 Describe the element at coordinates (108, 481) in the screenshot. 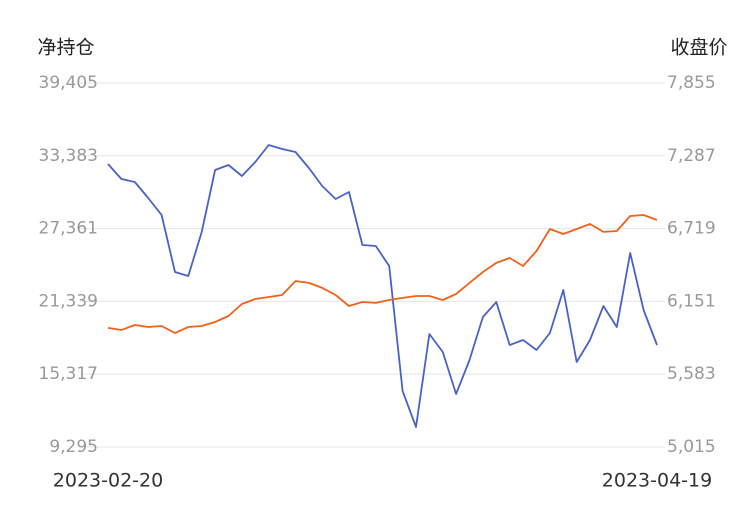

I see `x-tick-label: 2023-02-20` at that location.